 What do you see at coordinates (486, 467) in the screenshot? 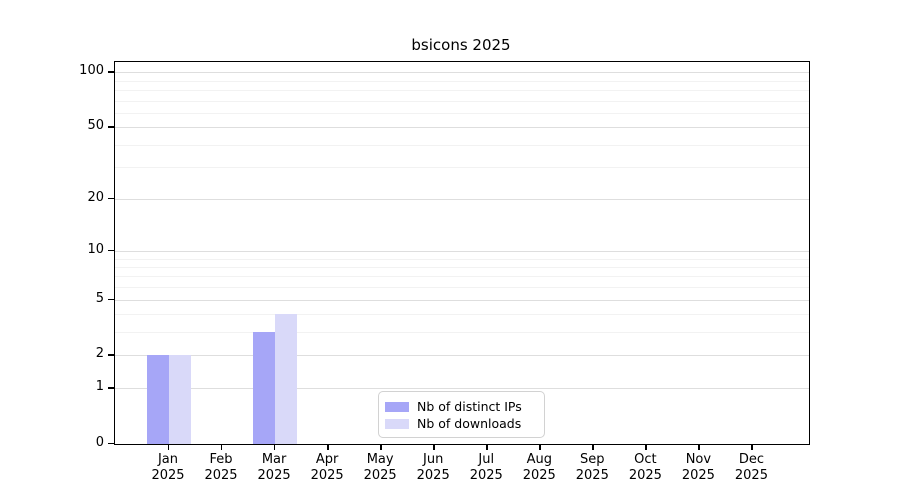
I see `x-axis-tick-label: Jul 2025` at bounding box center [486, 467].